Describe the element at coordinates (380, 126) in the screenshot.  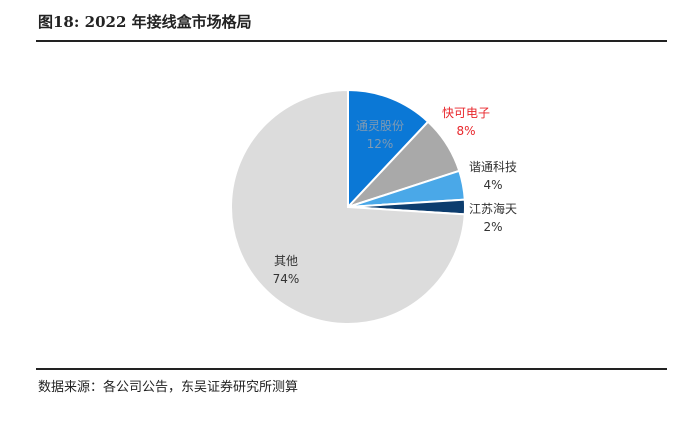
I see `slice-label-1: 通灵股份` at that location.